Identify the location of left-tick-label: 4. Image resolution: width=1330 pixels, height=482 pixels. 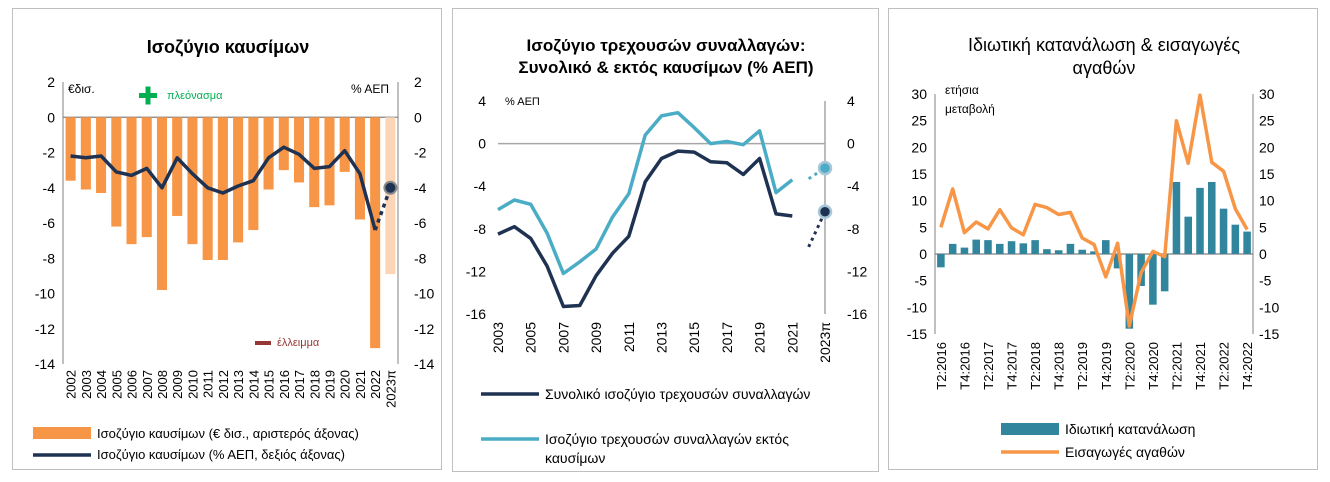
(482, 101).